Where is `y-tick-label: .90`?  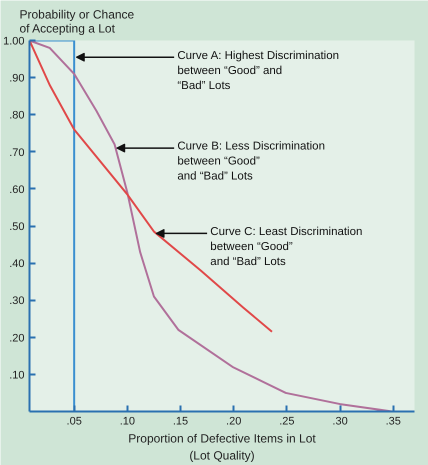 y-tick-label: .90 is located at coordinates (17, 78).